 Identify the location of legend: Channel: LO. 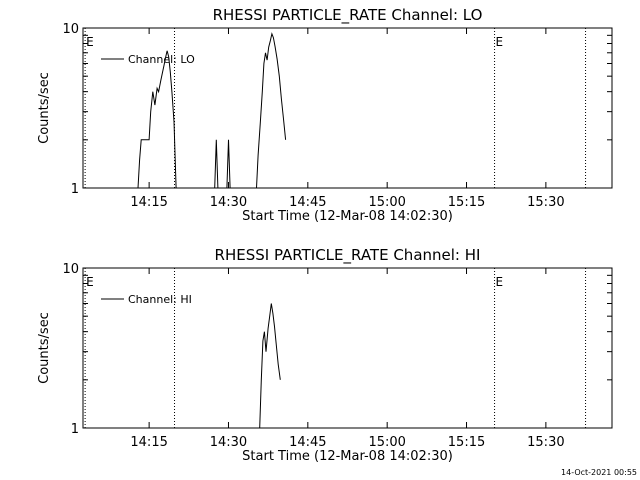
(148, 59).